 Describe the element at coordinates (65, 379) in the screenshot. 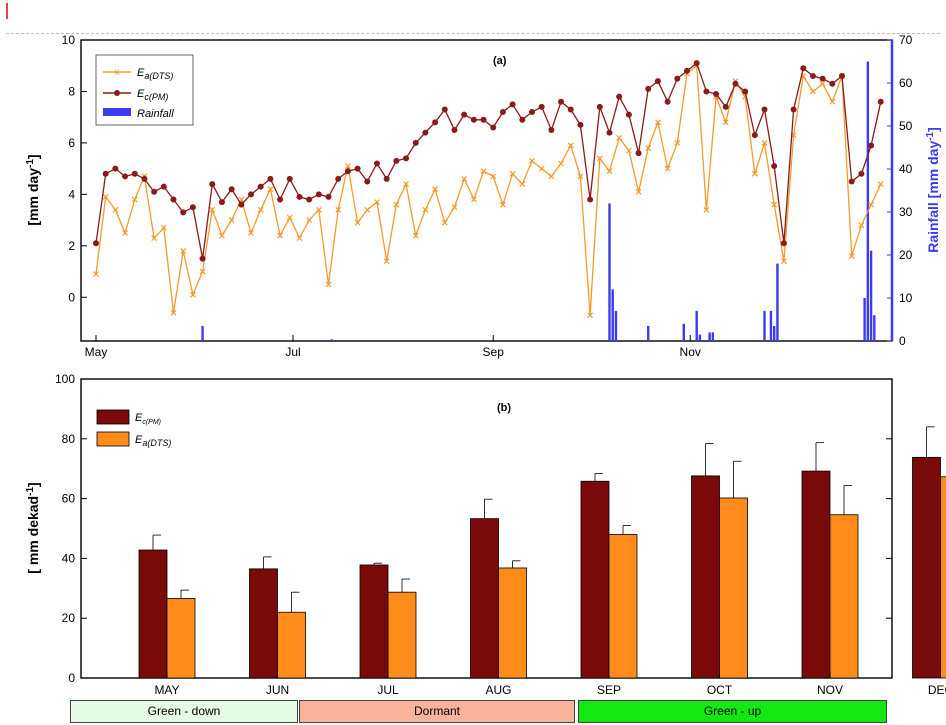

I see `y-tick-label: 100` at that location.